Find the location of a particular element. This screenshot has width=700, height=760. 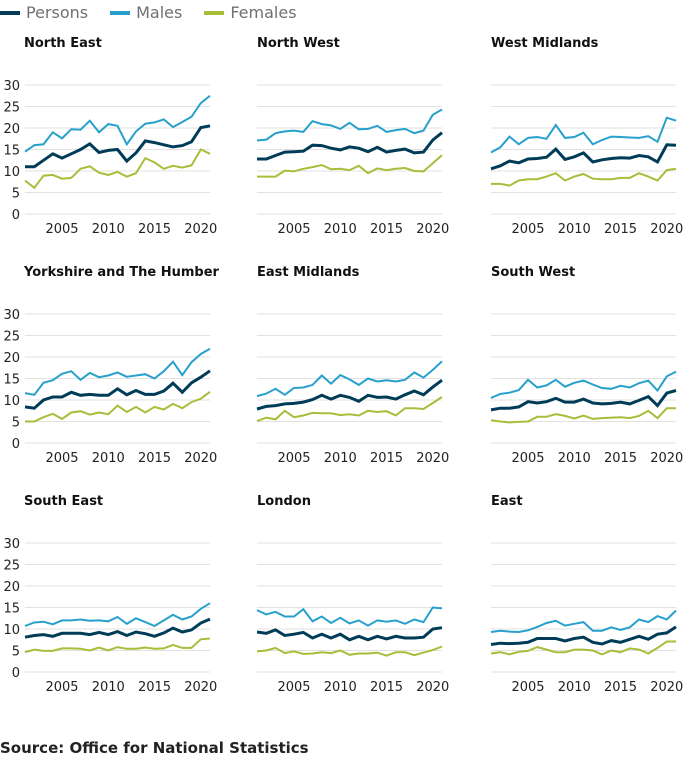

panel-title: North East is located at coordinates (63, 43).